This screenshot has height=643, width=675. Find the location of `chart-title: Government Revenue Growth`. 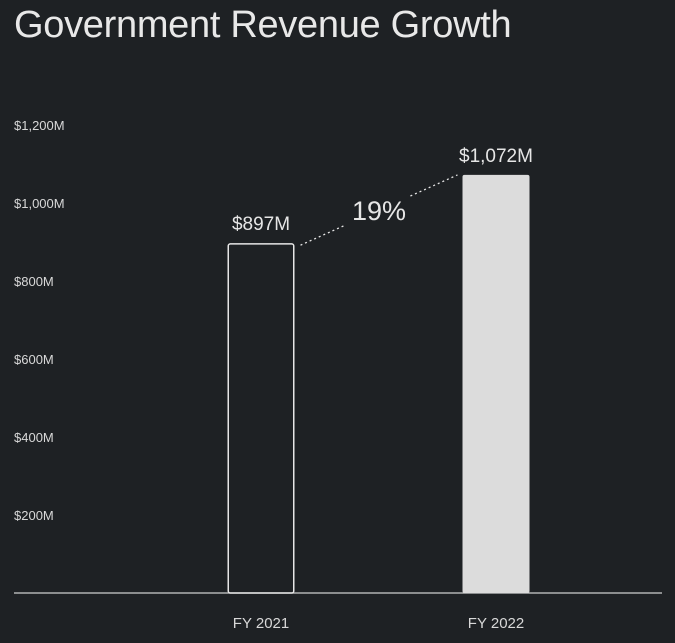

chart-title: Government Revenue Growth is located at coordinates (263, 25).